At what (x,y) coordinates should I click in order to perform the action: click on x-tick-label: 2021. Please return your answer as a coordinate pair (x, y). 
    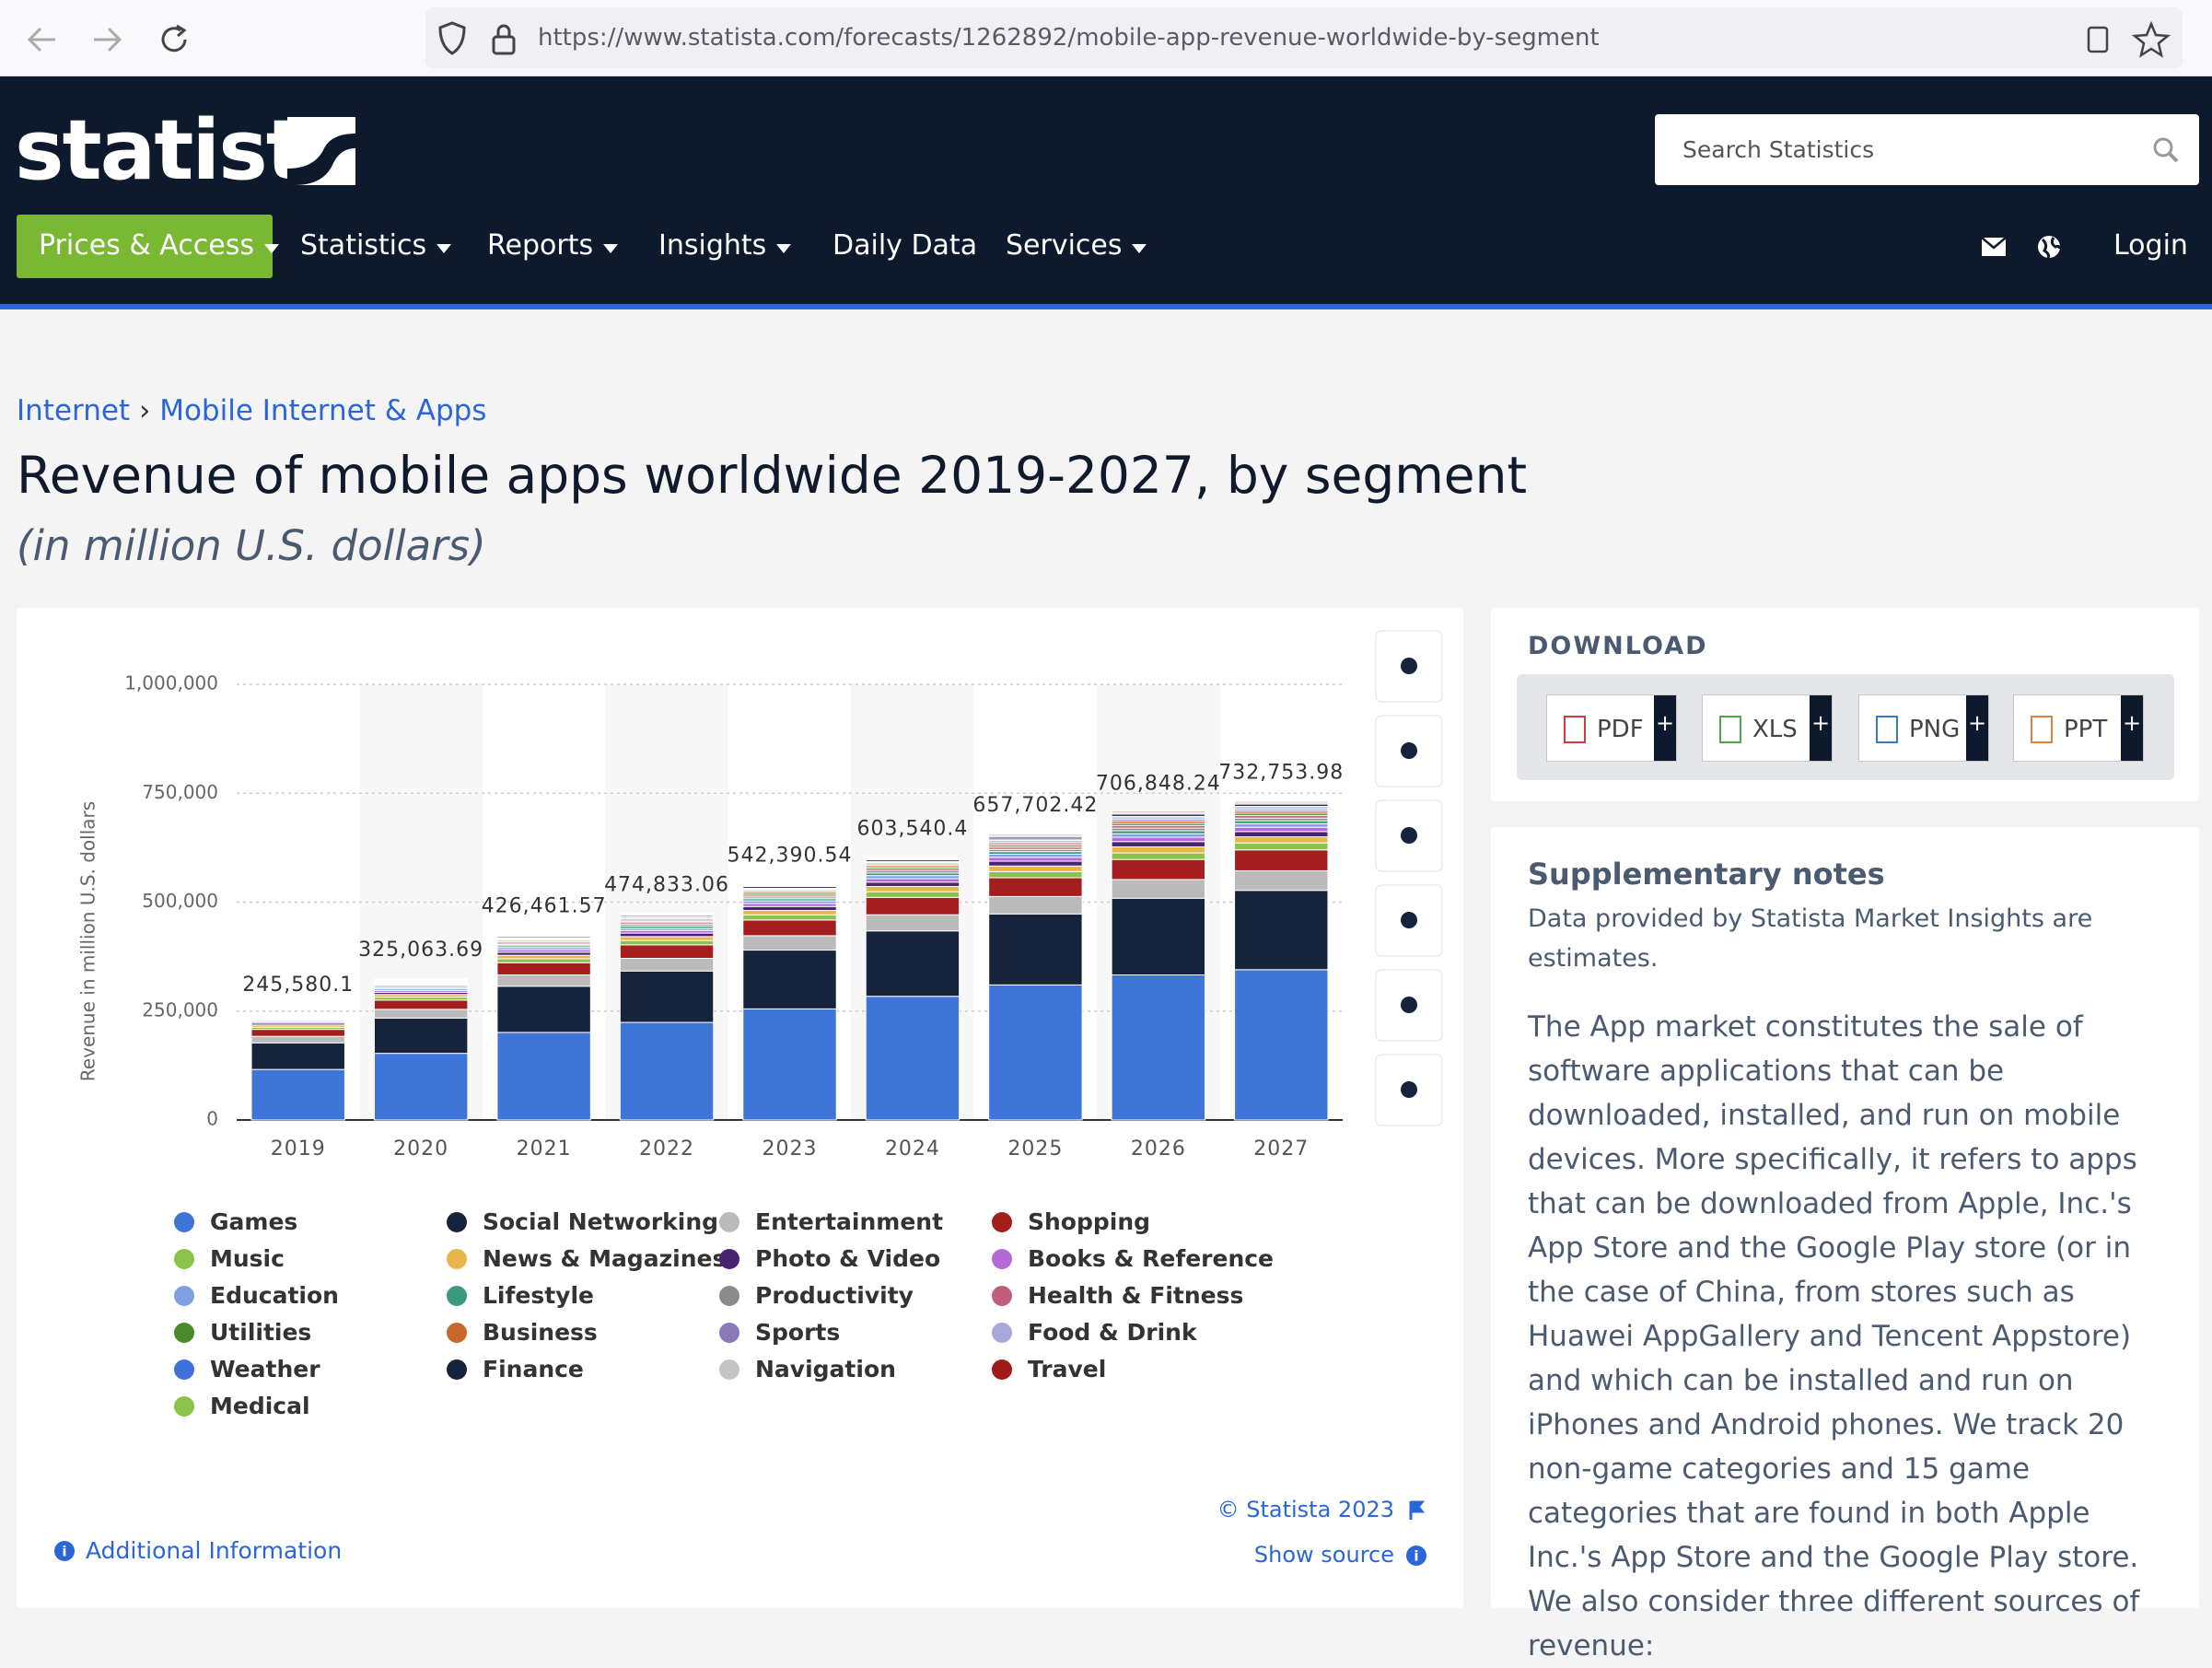
    Looking at the image, I should click on (545, 1149).